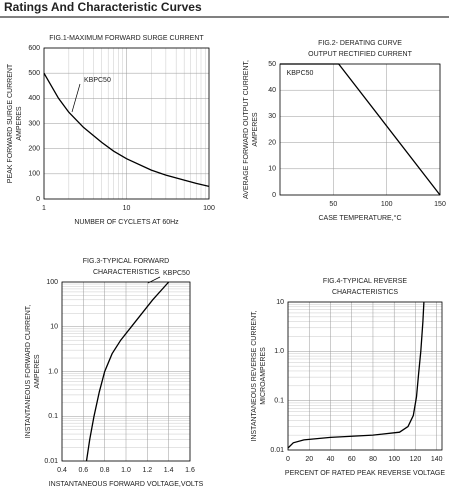  I want to click on x-axis-label: NUMBER OF CYCLETS AT 60Hz, so click(126, 222).